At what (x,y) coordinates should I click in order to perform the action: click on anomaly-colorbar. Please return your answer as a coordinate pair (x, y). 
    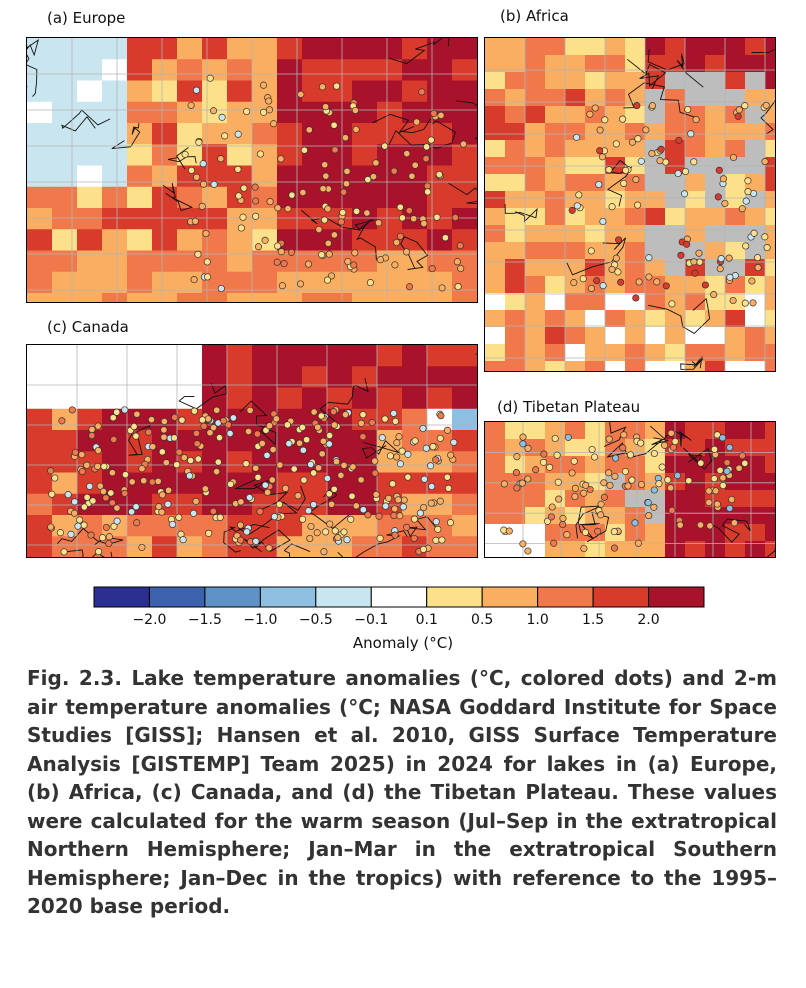
    Looking at the image, I should click on (399, 597).